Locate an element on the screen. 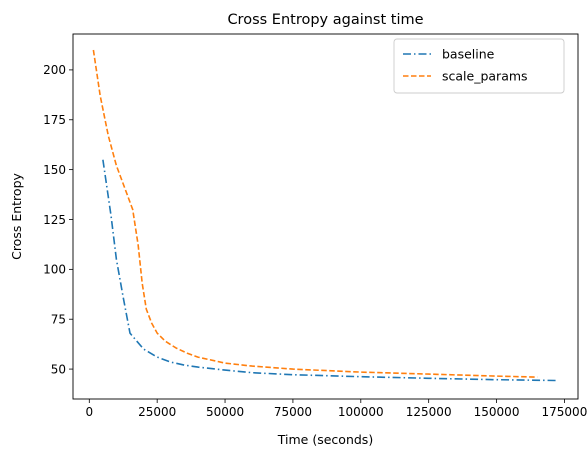 This screenshot has width=588, height=457. x-tick-label: 0 is located at coordinates (89, 412).